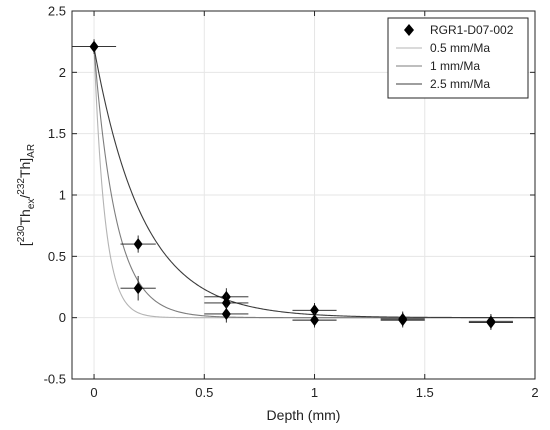  What do you see at coordinates (460, 84) in the screenshot?
I see `legend-label-2-5-mm-ma: 2.5 mm/Ma` at bounding box center [460, 84].